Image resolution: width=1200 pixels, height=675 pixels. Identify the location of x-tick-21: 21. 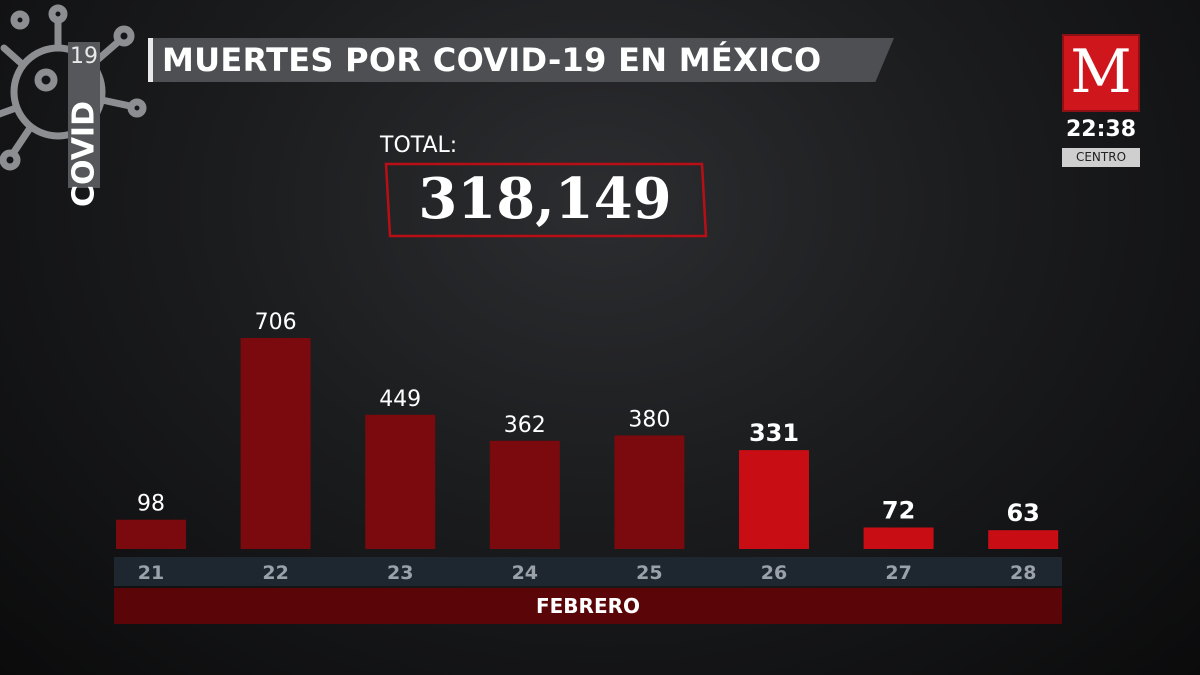
(151, 573).